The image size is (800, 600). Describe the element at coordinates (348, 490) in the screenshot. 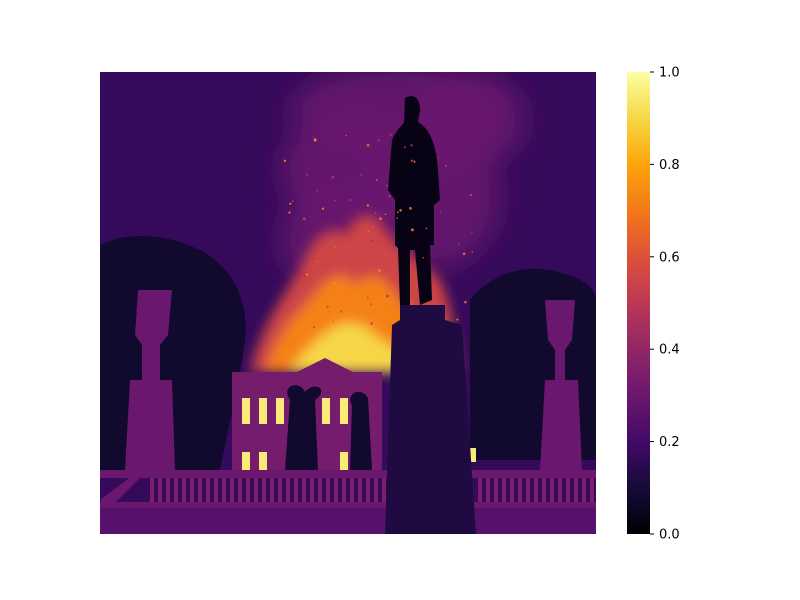

I see `balustrade` at that location.